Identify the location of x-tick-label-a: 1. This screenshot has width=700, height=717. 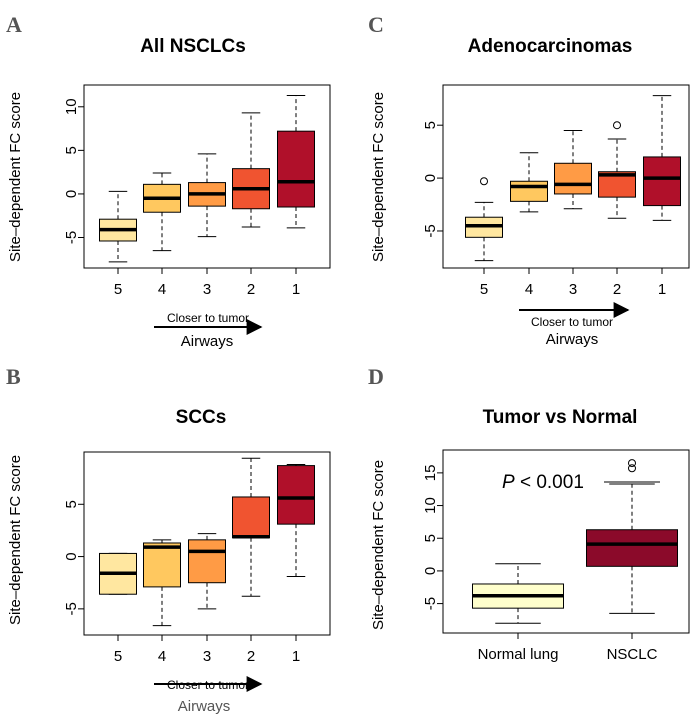
(296, 289).